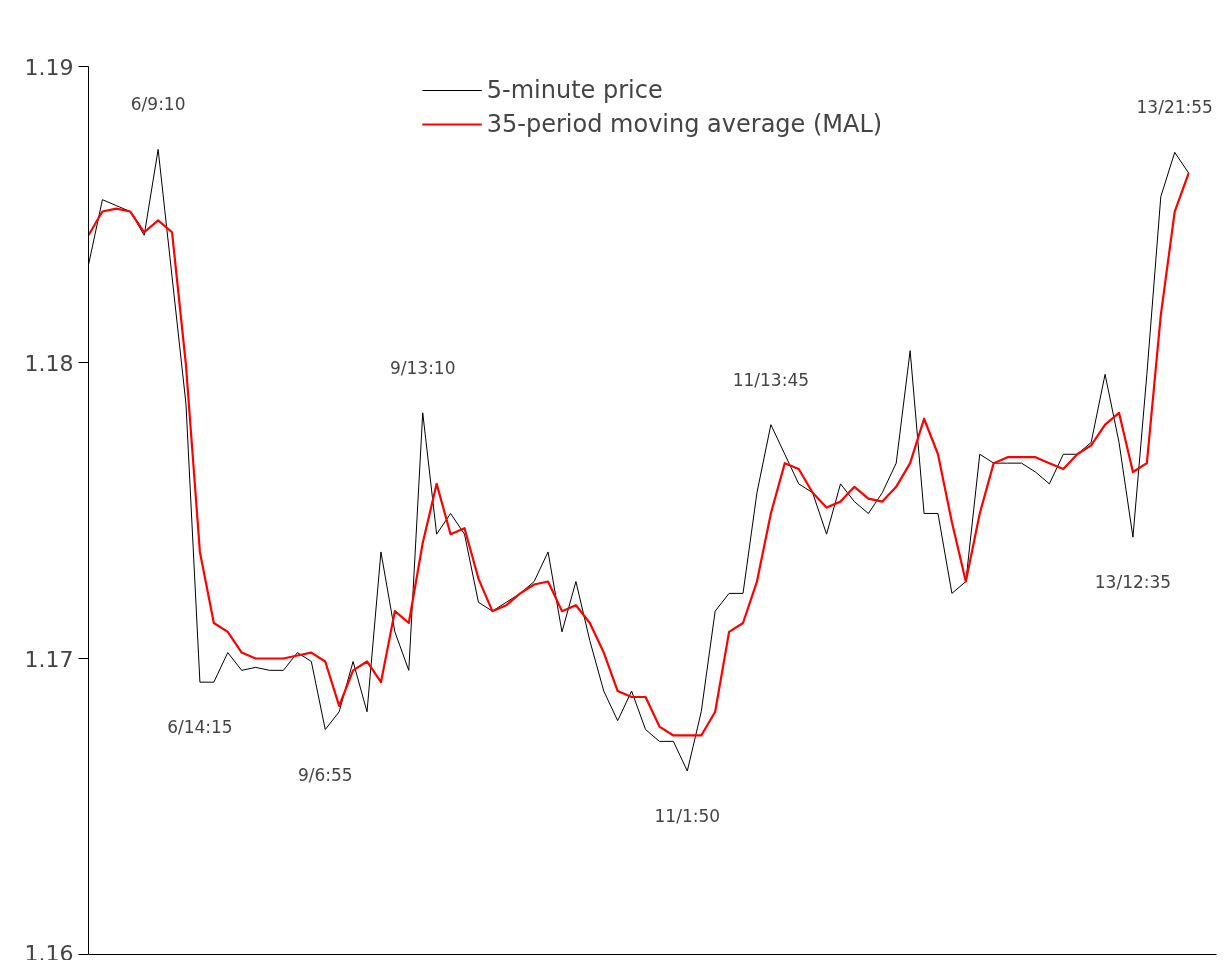 This screenshot has height=974, width=1226. Describe the element at coordinates (1174, 107) in the screenshot. I see `annotation: 13/21:55` at that location.